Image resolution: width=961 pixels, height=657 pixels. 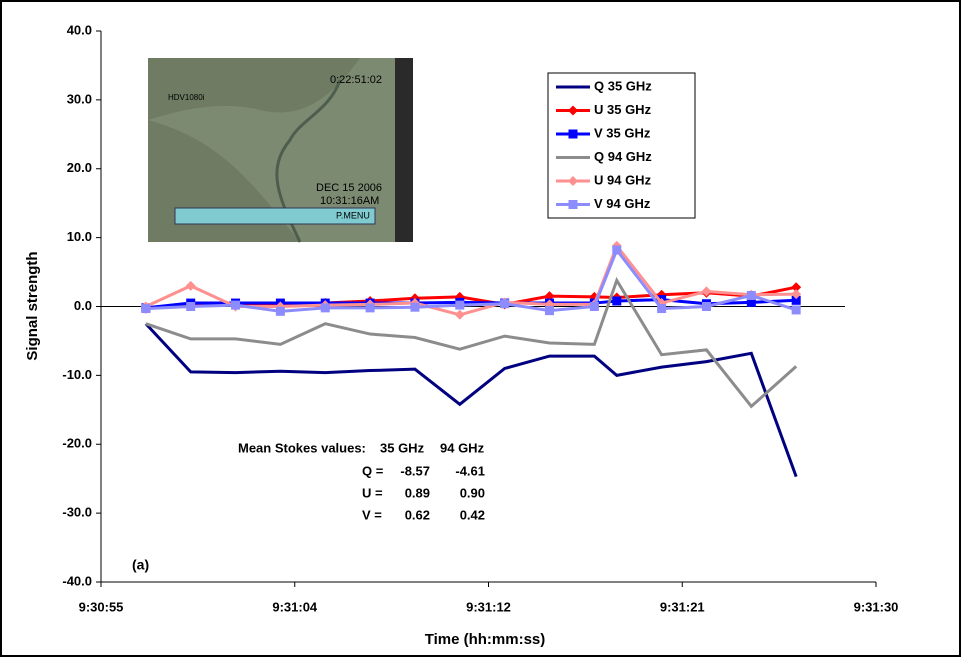 I want to click on y-tick-label: 20.0, so click(x=79, y=167).